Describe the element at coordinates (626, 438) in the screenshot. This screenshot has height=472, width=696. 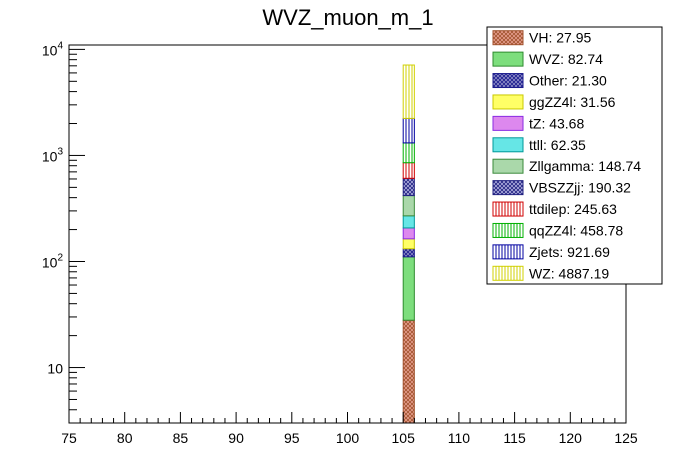
I see `x-tick-label: 125` at that location.